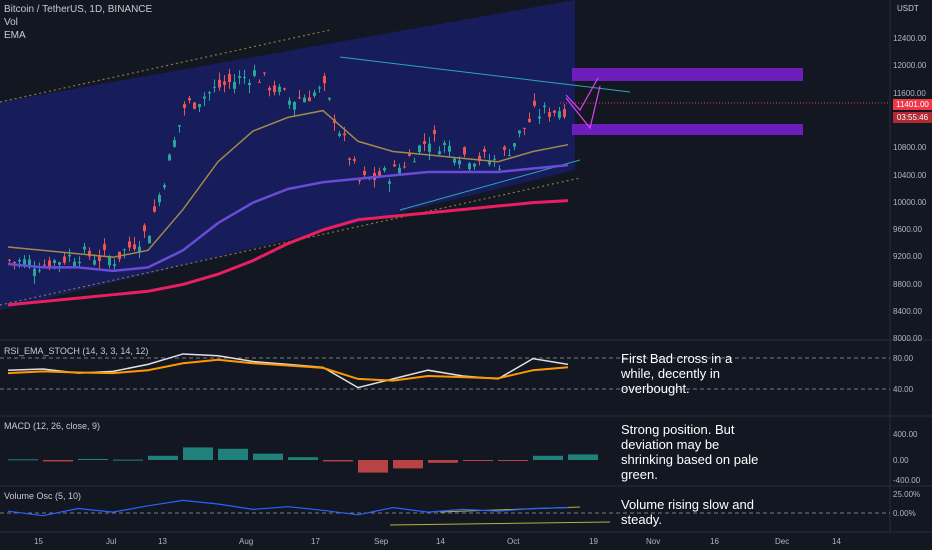 The width and height of the screenshot is (932, 550). I want to click on macd-histogram, so click(303, 460).